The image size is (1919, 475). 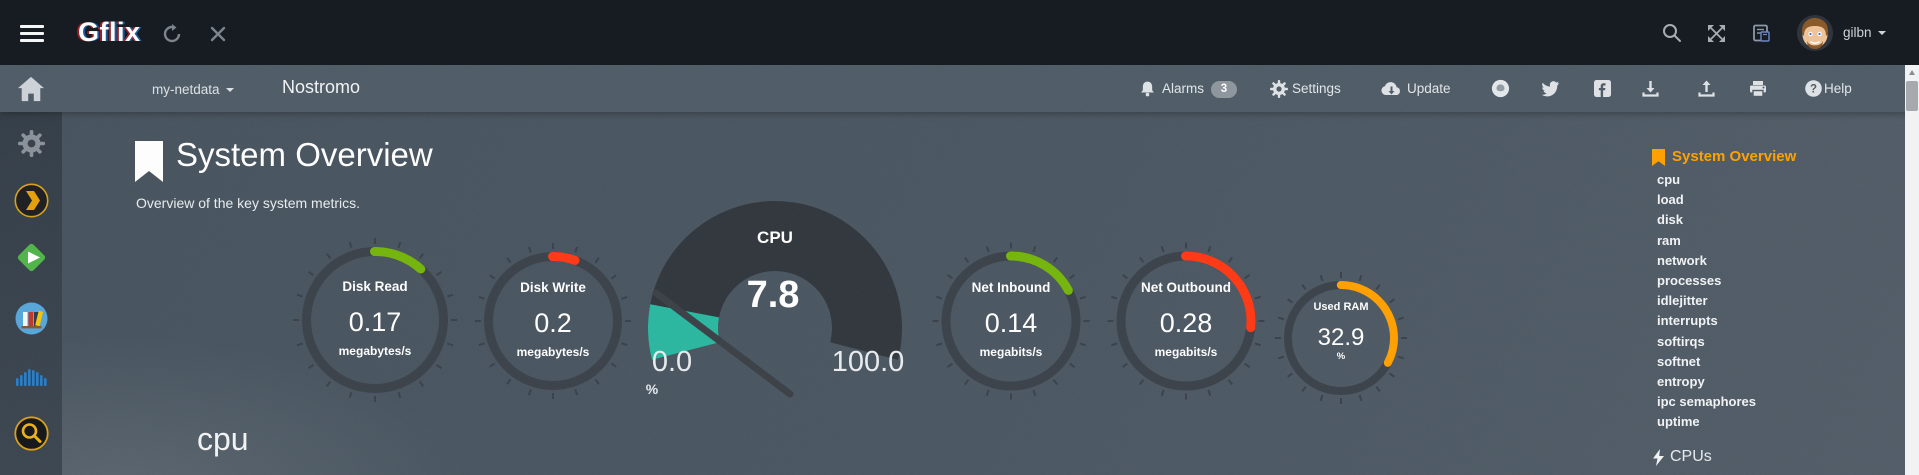 I want to click on gauge-title: Disk Write, so click(x=553, y=287).